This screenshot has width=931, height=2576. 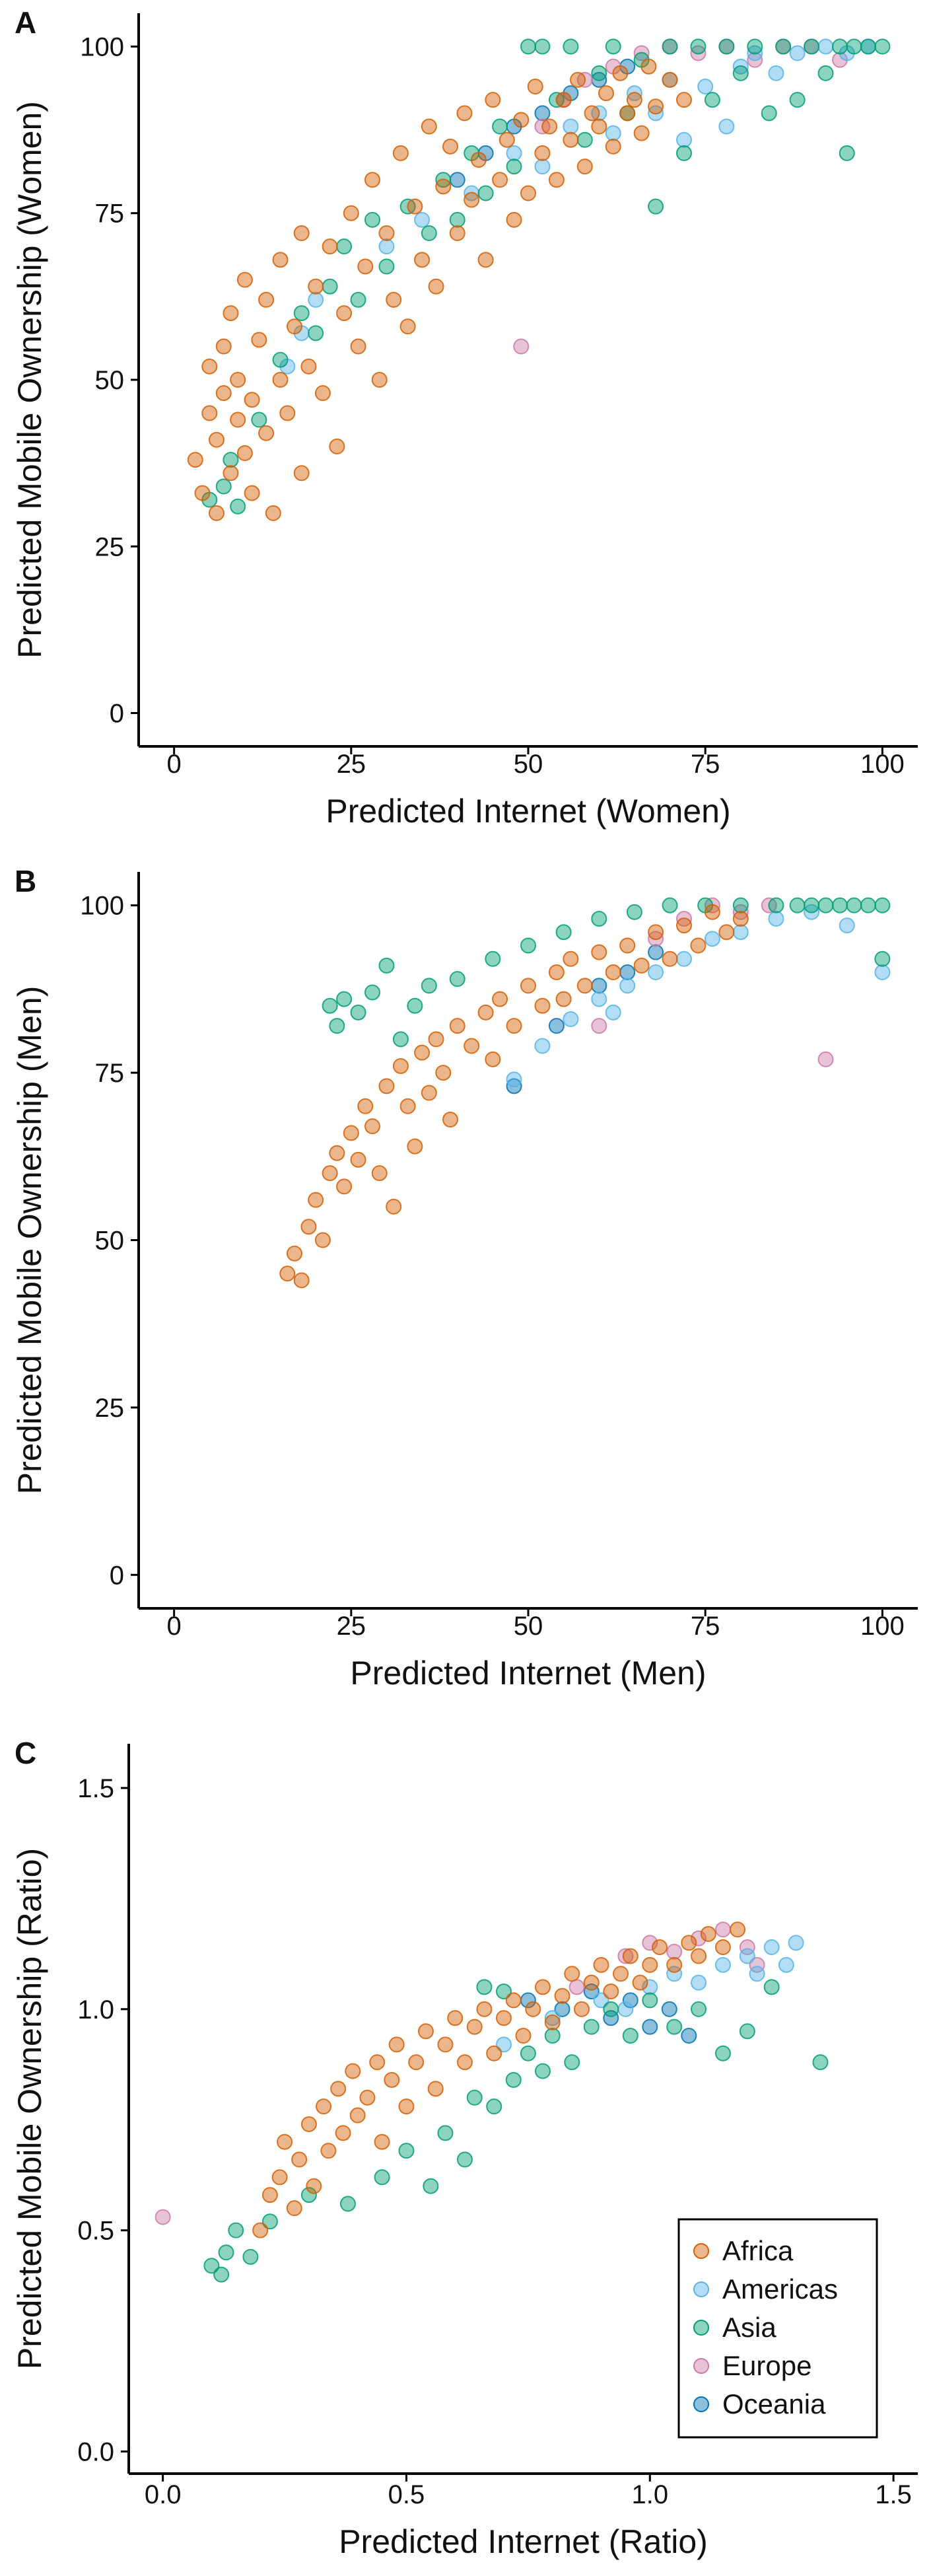 I want to click on y-tick-label: 100, so click(x=102, y=47).